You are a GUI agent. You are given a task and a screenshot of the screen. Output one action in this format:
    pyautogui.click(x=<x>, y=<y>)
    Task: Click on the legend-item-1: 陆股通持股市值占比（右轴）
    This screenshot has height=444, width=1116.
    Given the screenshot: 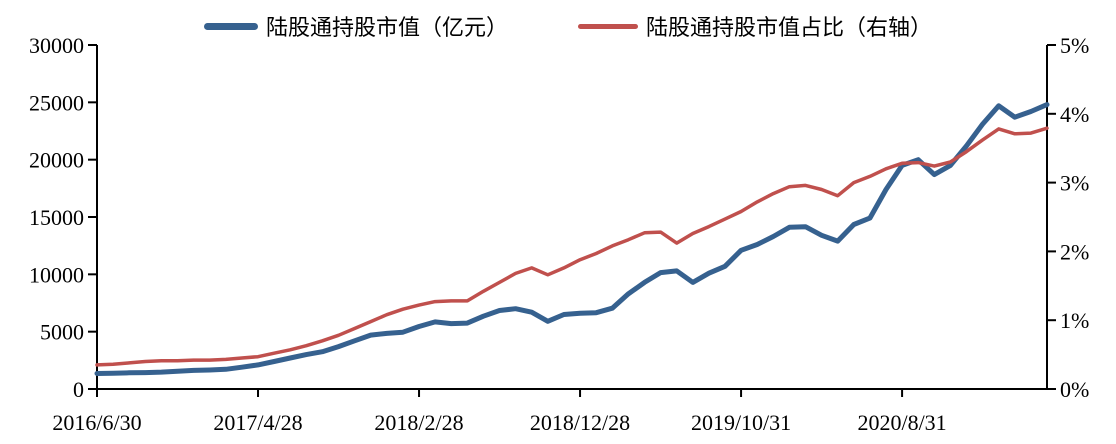 What is the action you would take?
    pyautogui.click(x=755, y=26)
    